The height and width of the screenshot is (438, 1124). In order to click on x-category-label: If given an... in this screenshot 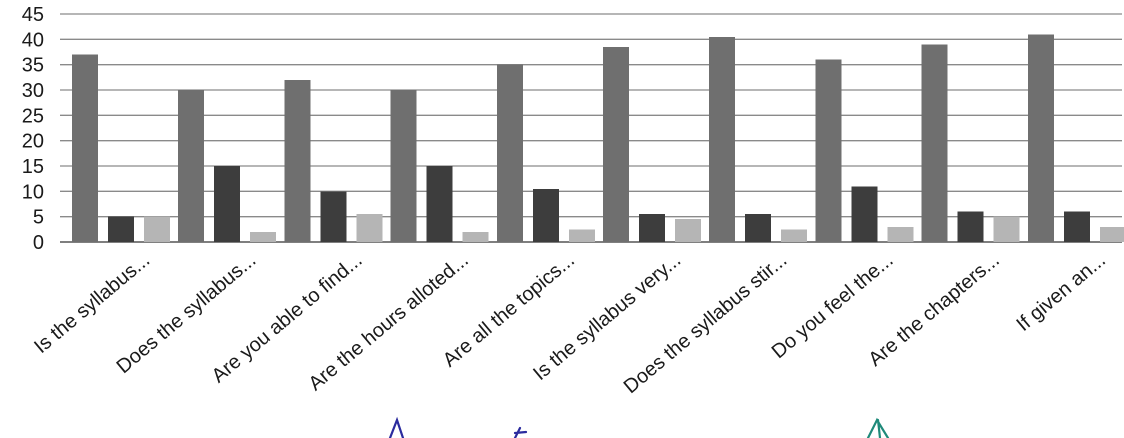, I will do `click(1061, 292)`.